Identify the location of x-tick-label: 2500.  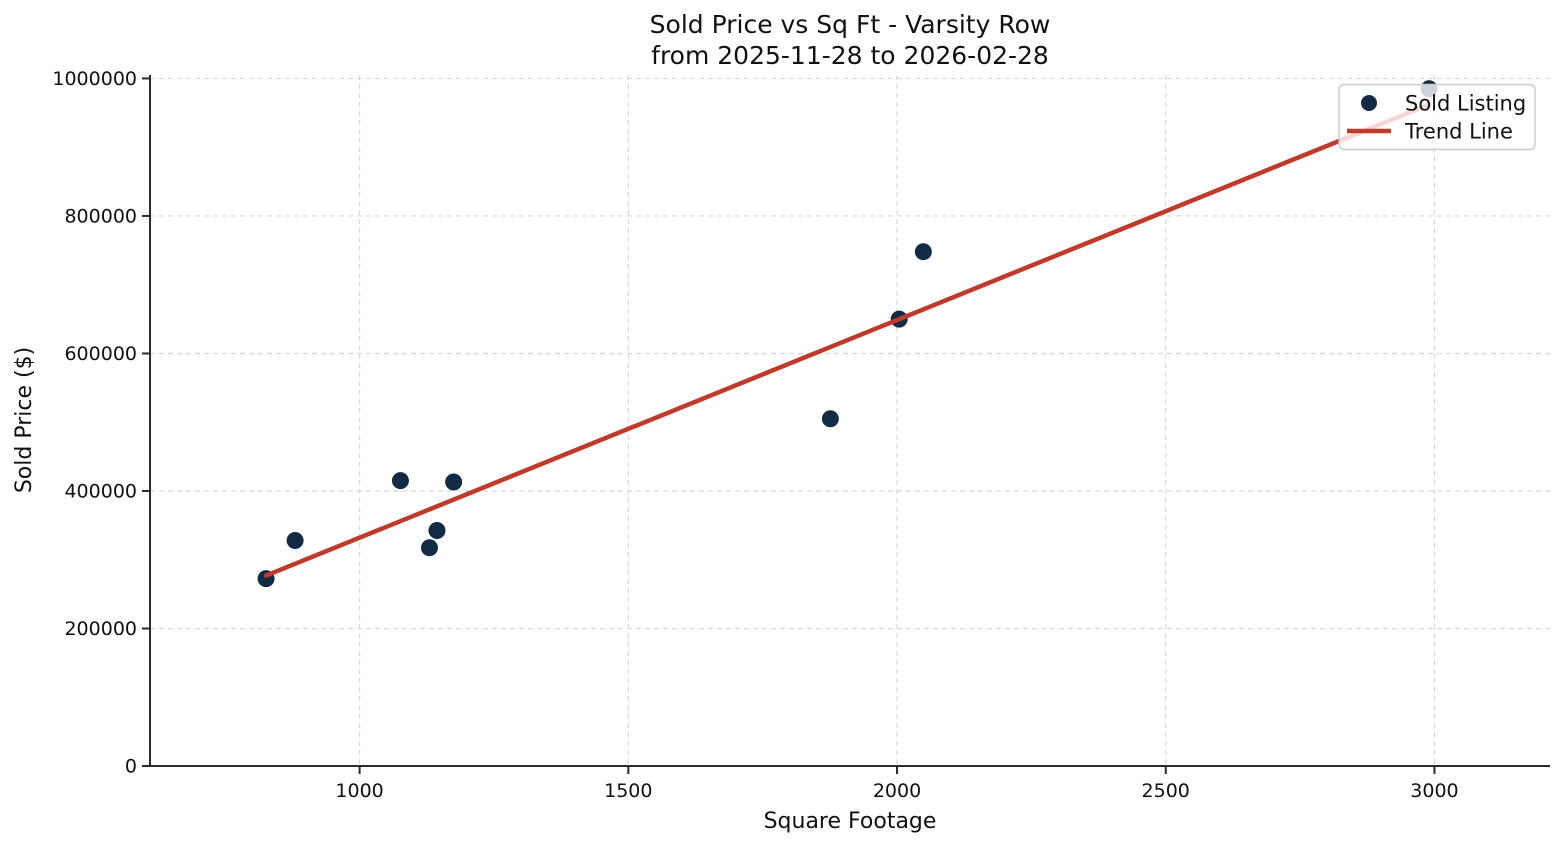
(1166, 791).